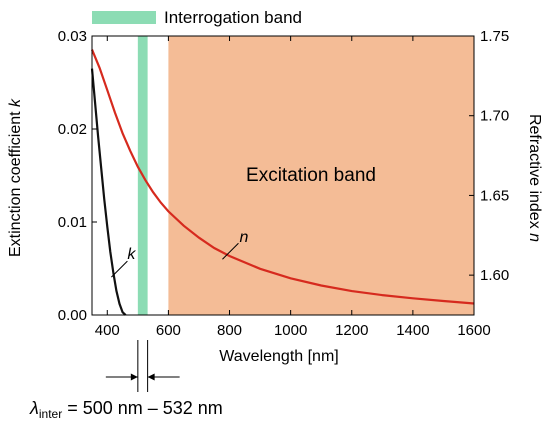 This screenshot has width=543, height=421. I want to click on lambda-value: = 500 nm – 532 nm, so click(142, 408).